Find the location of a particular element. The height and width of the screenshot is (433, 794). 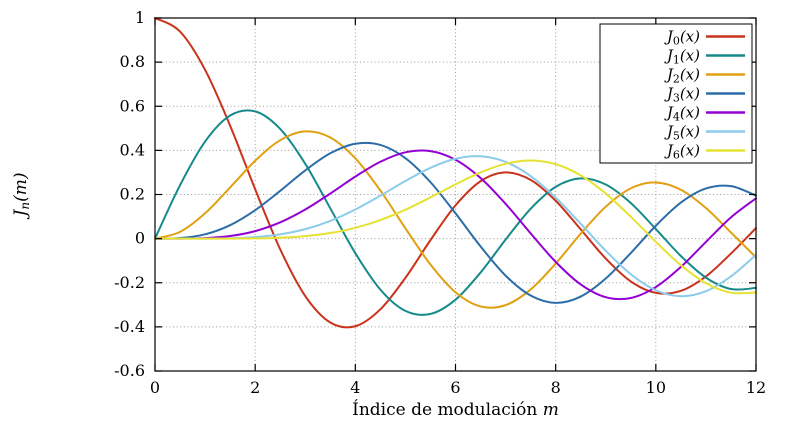

x-tick-label: 8 is located at coordinates (556, 387).